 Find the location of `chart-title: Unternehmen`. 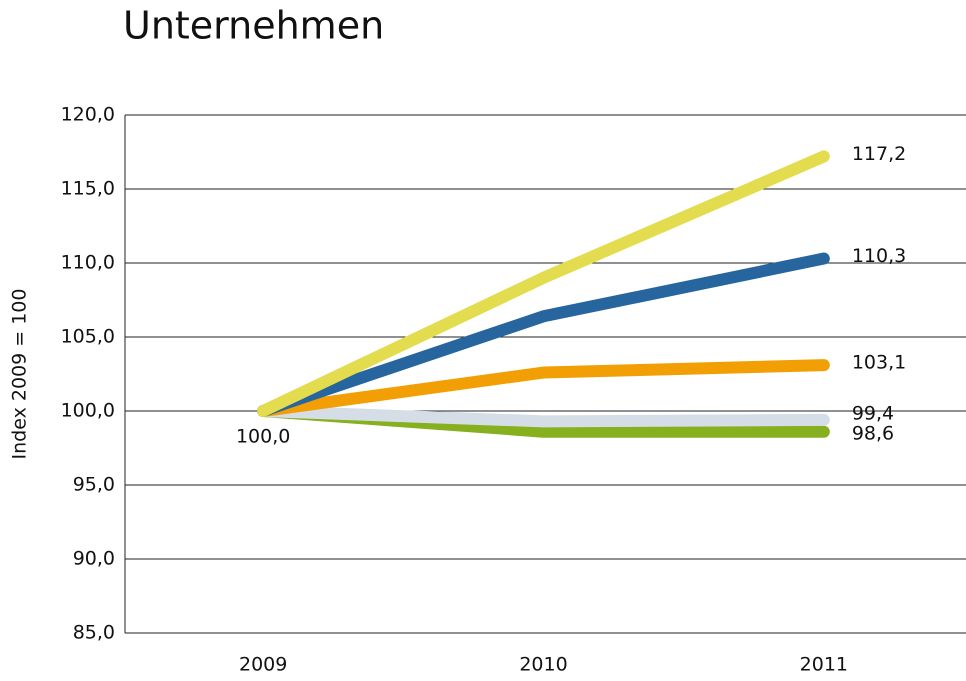

chart-title: Unternehmen is located at coordinates (253, 26).